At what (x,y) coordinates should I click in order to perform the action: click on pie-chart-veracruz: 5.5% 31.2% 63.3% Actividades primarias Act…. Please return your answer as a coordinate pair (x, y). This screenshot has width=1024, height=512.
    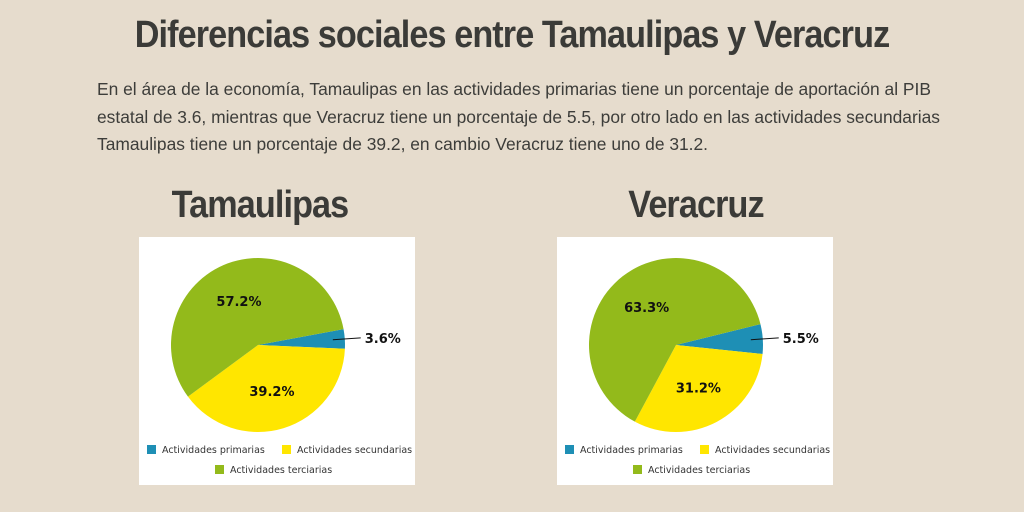
    Looking at the image, I should click on (695, 361).